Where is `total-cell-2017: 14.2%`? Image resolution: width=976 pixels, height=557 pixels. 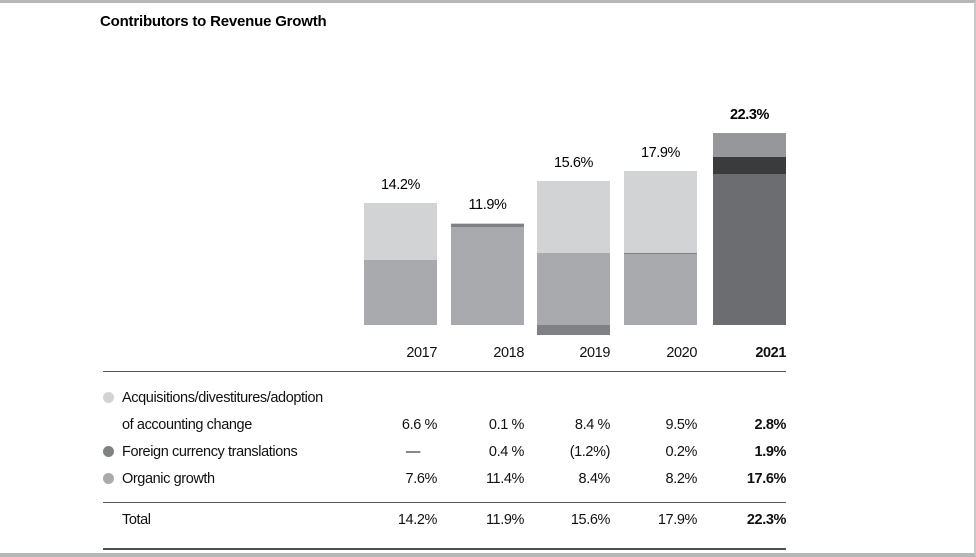 total-cell-2017: 14.2% is located at coordinates (417, 520).